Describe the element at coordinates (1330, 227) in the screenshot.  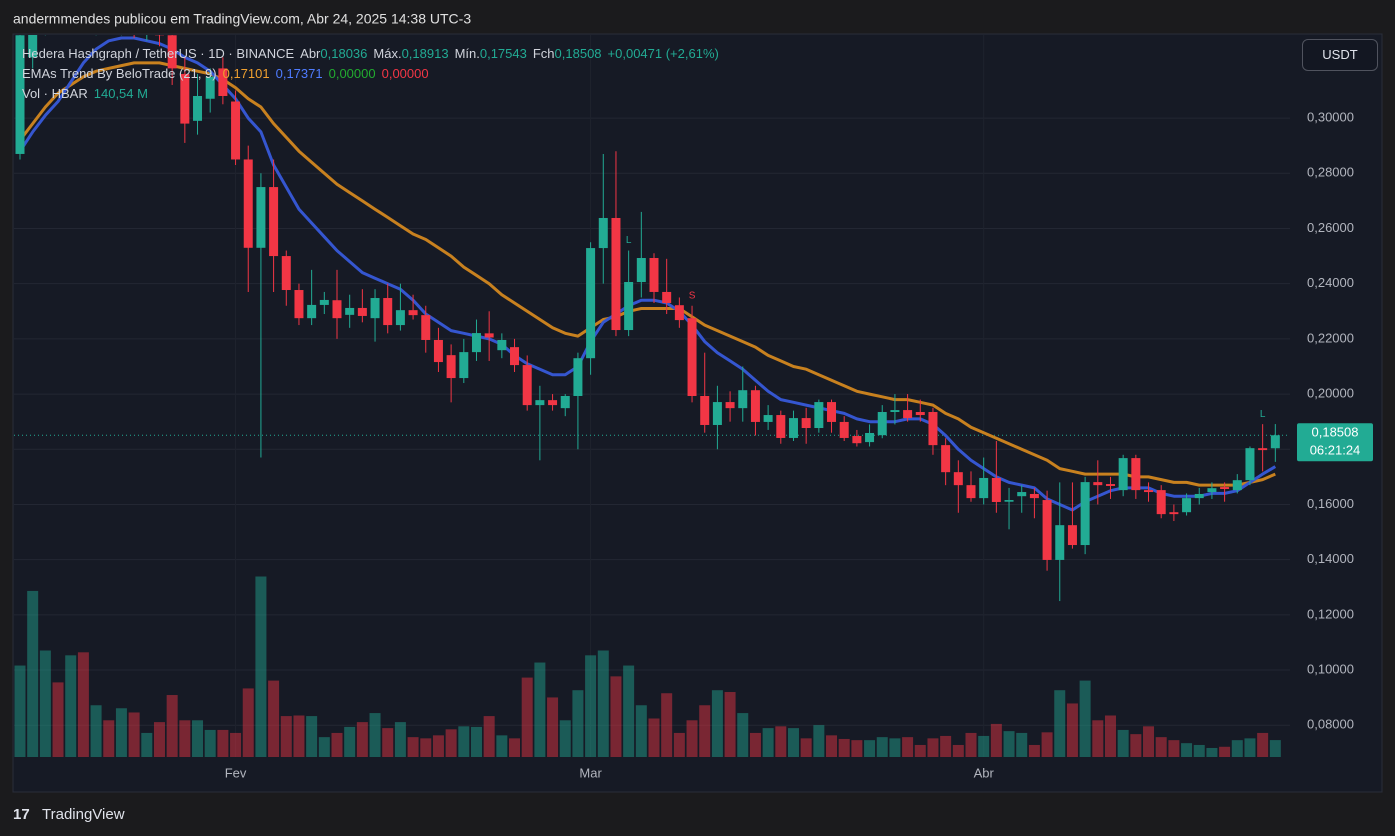
I see `y-tick-label: 0,26000` at that location.